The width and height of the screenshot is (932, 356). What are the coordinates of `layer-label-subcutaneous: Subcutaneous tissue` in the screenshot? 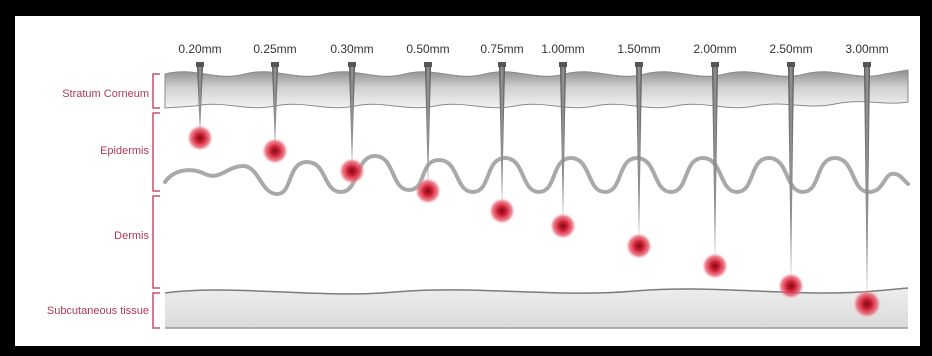 It's located at (98, 311).